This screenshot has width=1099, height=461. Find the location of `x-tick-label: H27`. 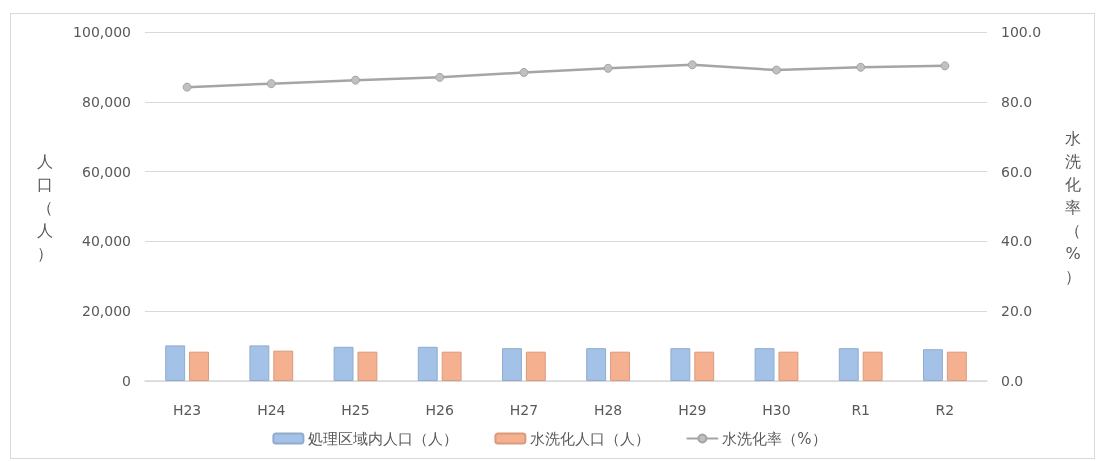

x-tick-label: H27 is located at coordinates (524, 410).